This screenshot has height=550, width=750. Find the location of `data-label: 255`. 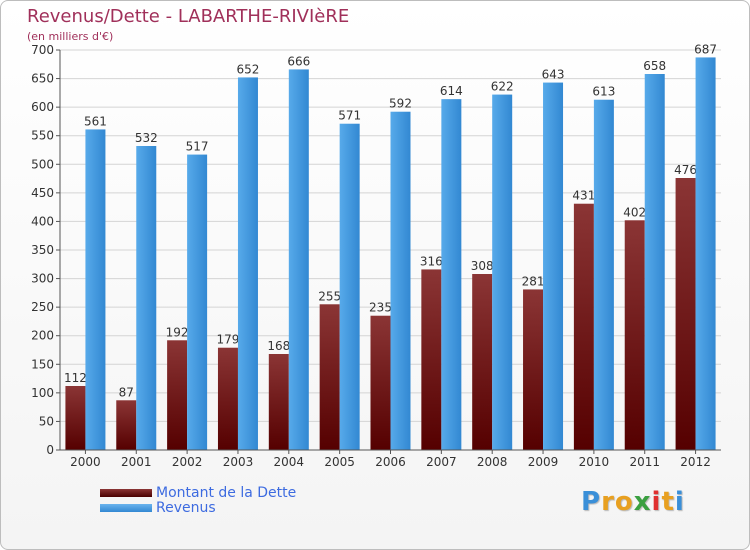

data-label: 255 is located at coordinates (329, 296).